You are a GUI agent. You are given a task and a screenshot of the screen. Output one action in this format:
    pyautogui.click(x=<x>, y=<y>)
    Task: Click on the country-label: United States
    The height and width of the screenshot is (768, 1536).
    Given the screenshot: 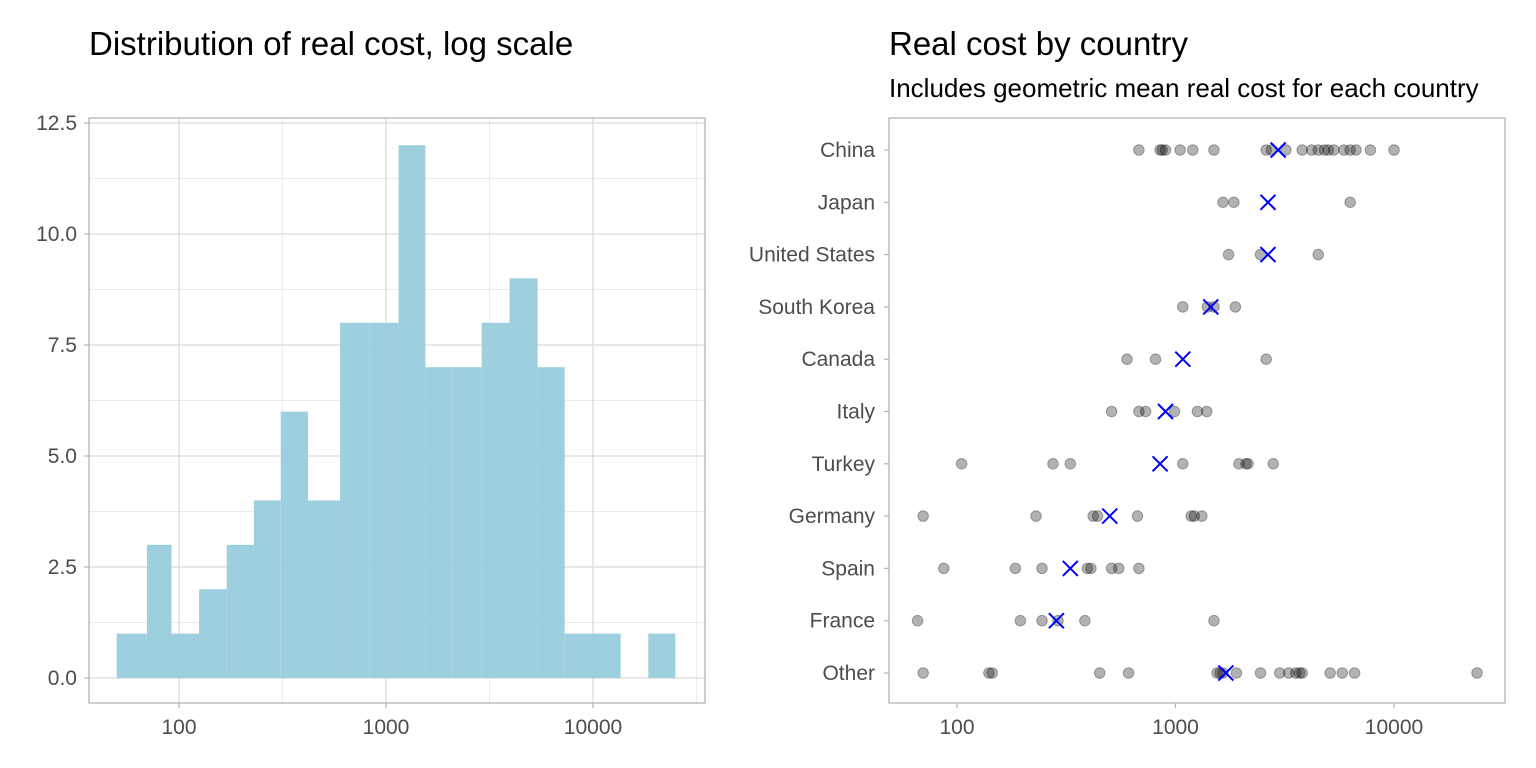 What is the action you would take?
    pyautogui.click(x=812, y=255)
    